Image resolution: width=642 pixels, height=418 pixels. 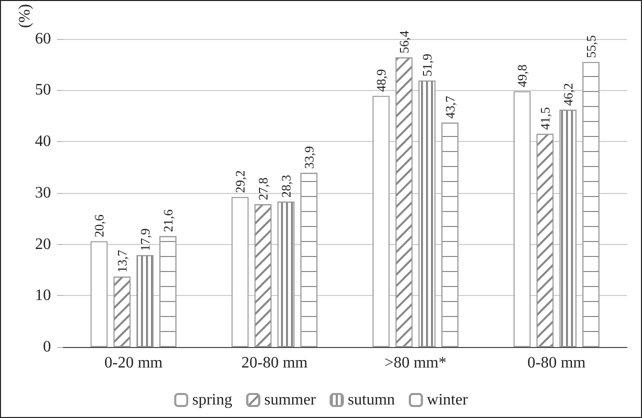 I want to click on data-label: 28,3, so click(x=286, y=186).